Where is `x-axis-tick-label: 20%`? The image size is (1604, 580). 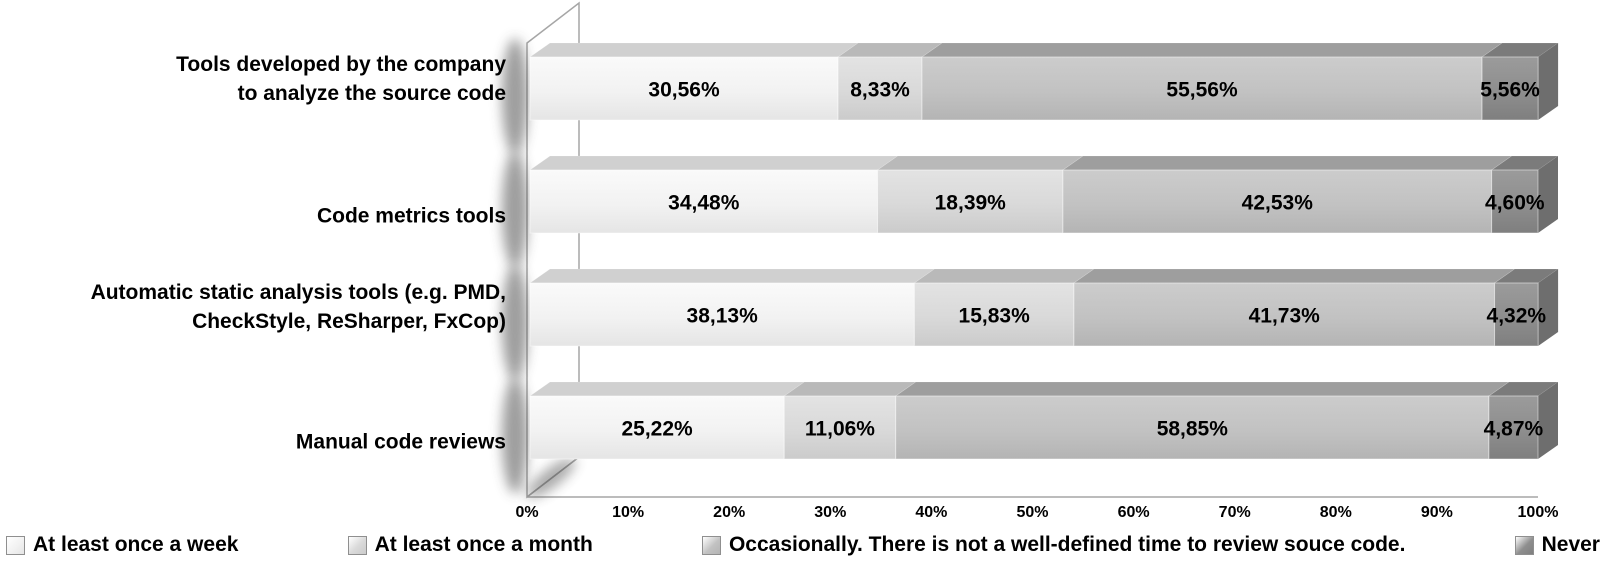 x-axis-tick-label: 20% is located at coordinates (729, 512).